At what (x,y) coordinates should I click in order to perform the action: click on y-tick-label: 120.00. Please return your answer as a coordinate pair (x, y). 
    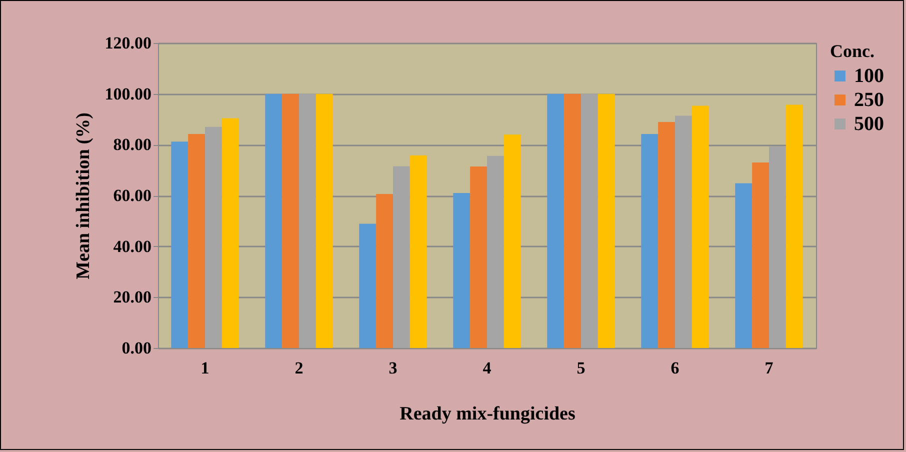
    Looking at the image, I should click on (128, 43).